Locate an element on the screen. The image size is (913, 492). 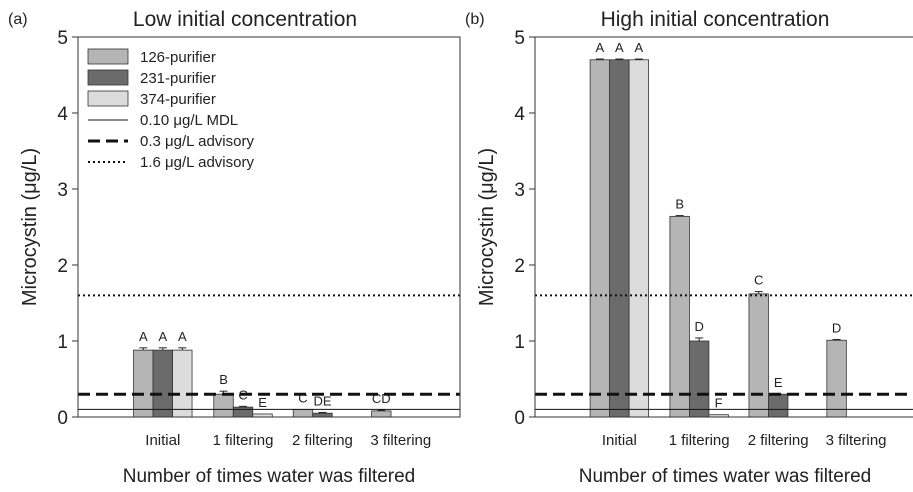
chart-title: Low initial concentration is located at coordinates (245, 19).